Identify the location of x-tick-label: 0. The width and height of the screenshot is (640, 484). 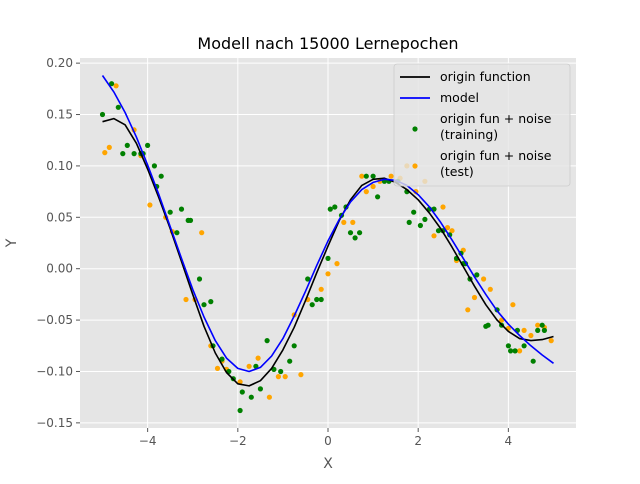
(328, 441).